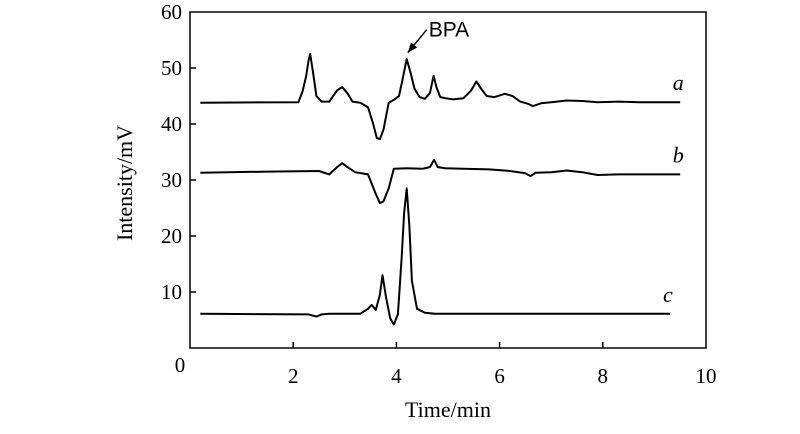  I want to click on y-tick-label: 50, so click(171, 68).